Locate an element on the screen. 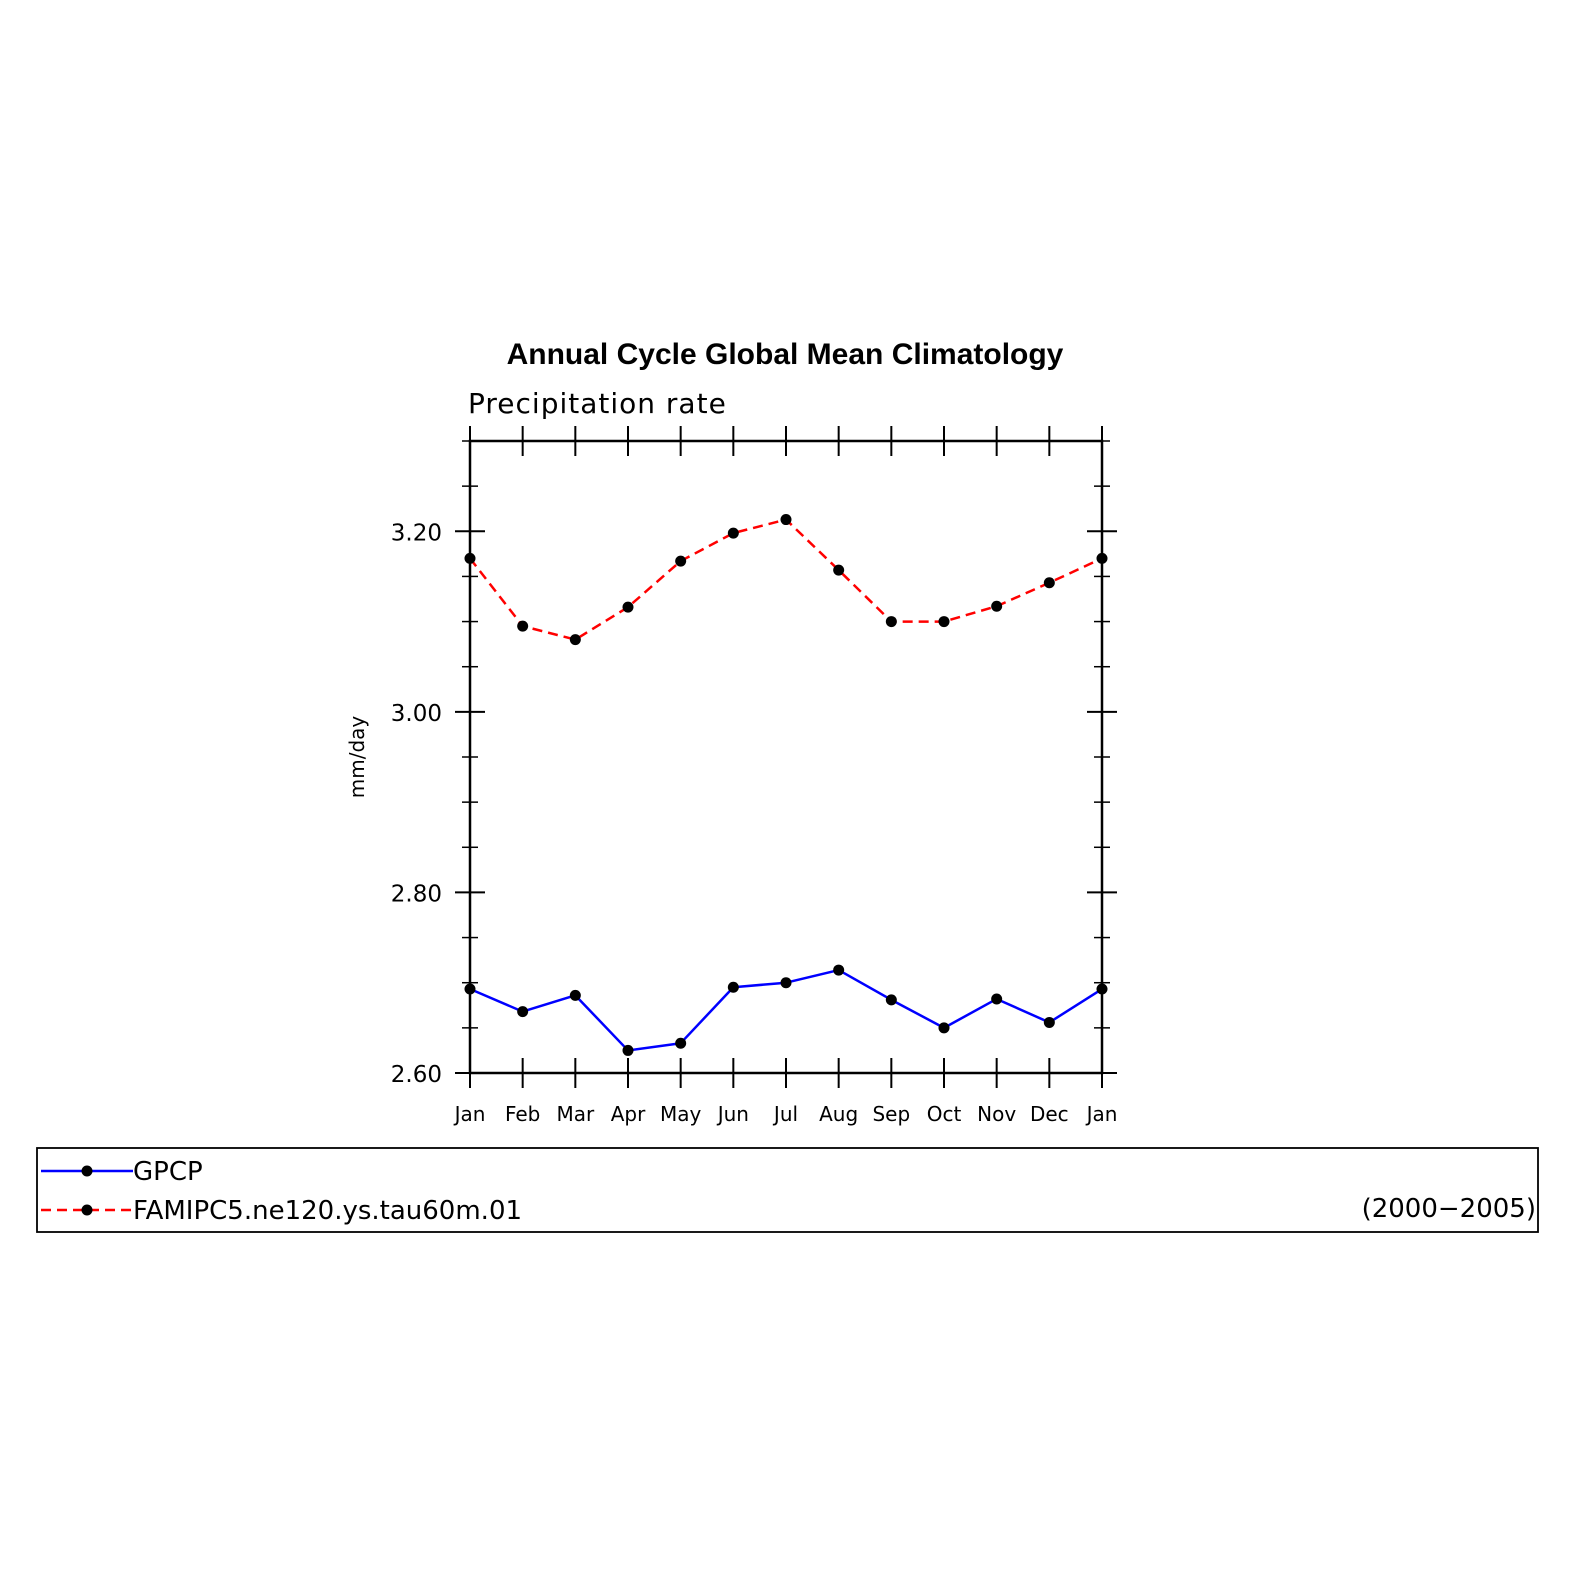  x-tick-label: Feb is located at coordinates (522, 1114).